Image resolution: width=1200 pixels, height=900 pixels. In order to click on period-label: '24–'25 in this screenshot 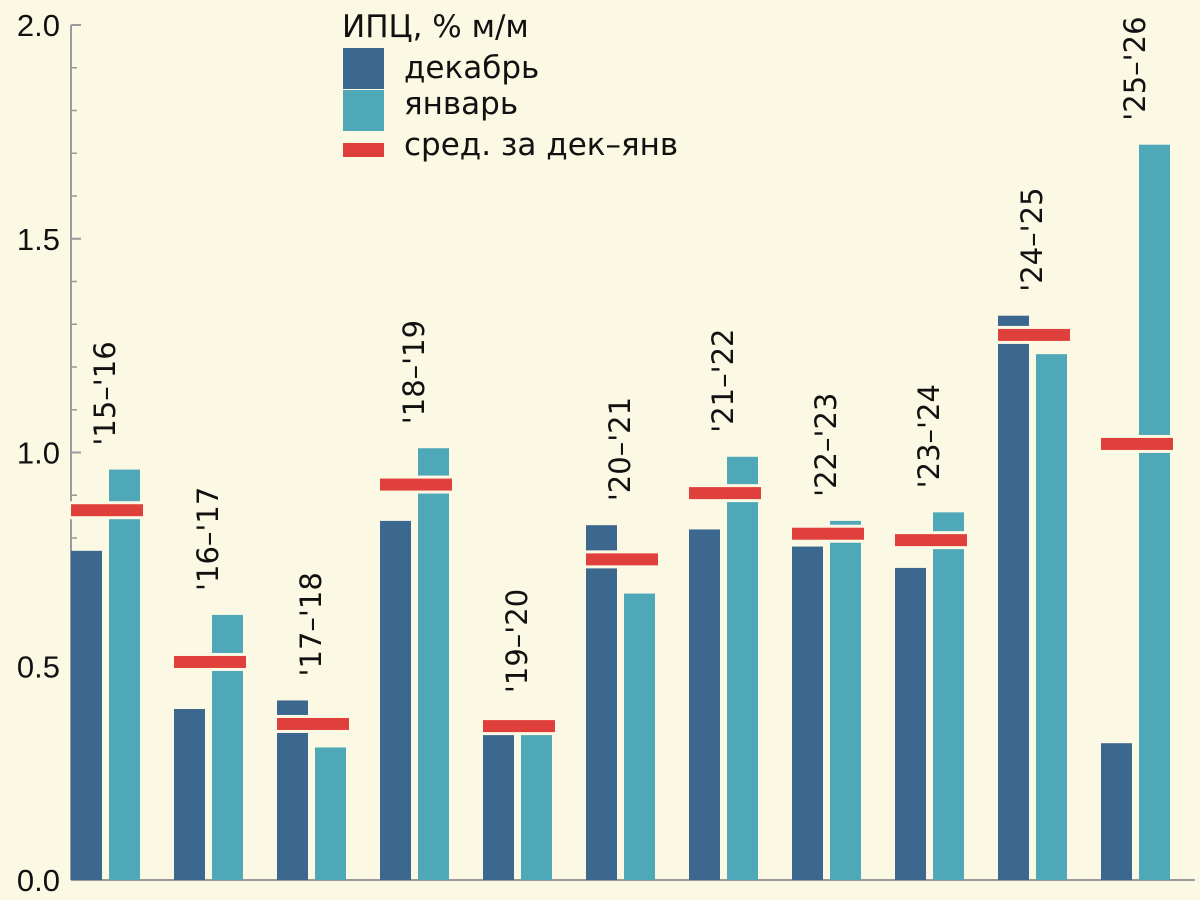, I will do `click(1032, 239)`.